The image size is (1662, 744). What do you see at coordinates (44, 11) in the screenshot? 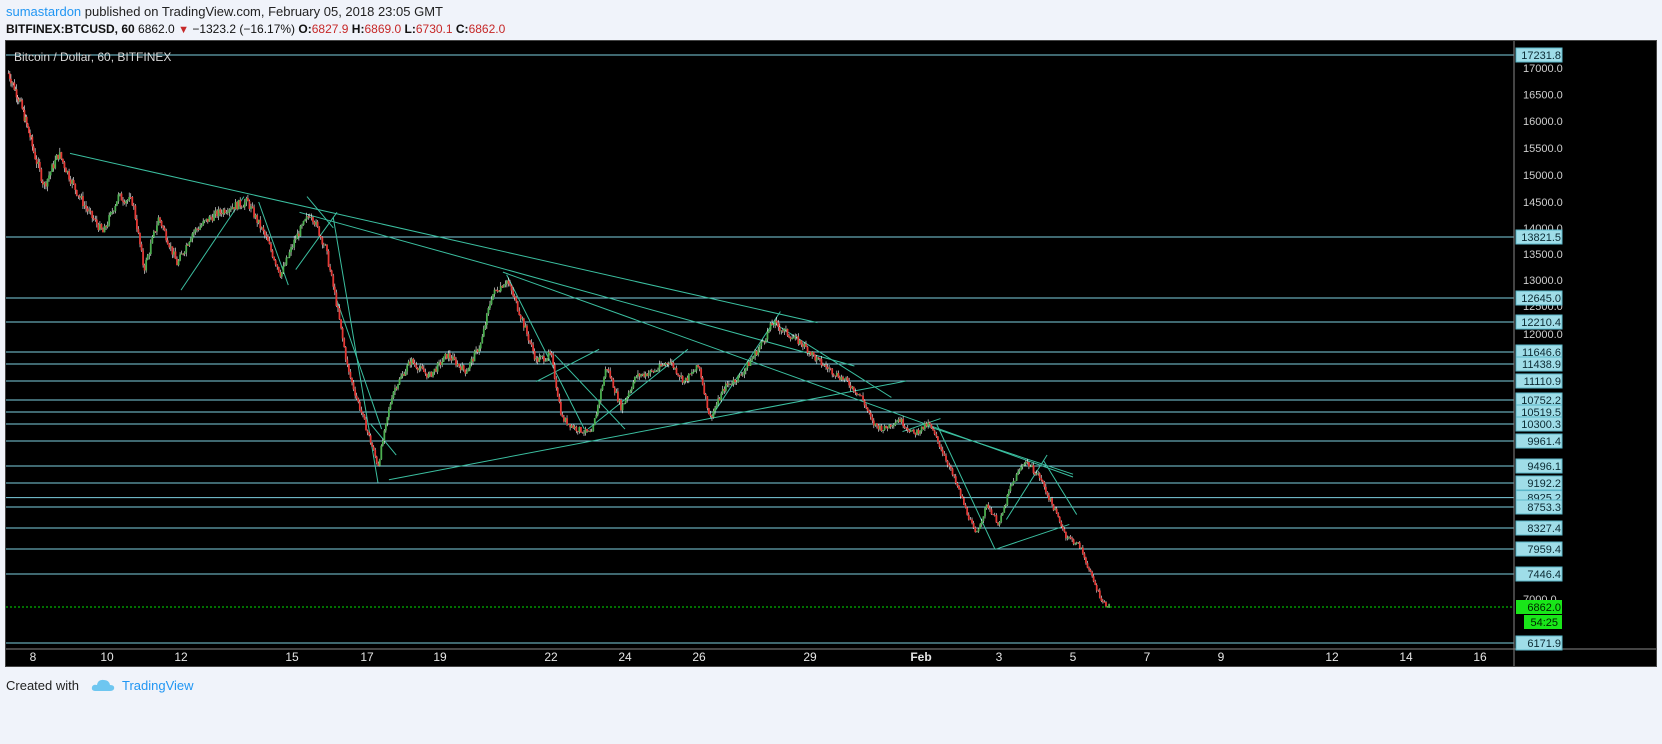
I see `author-link: sumastardon` at bounding box center [44, 11].